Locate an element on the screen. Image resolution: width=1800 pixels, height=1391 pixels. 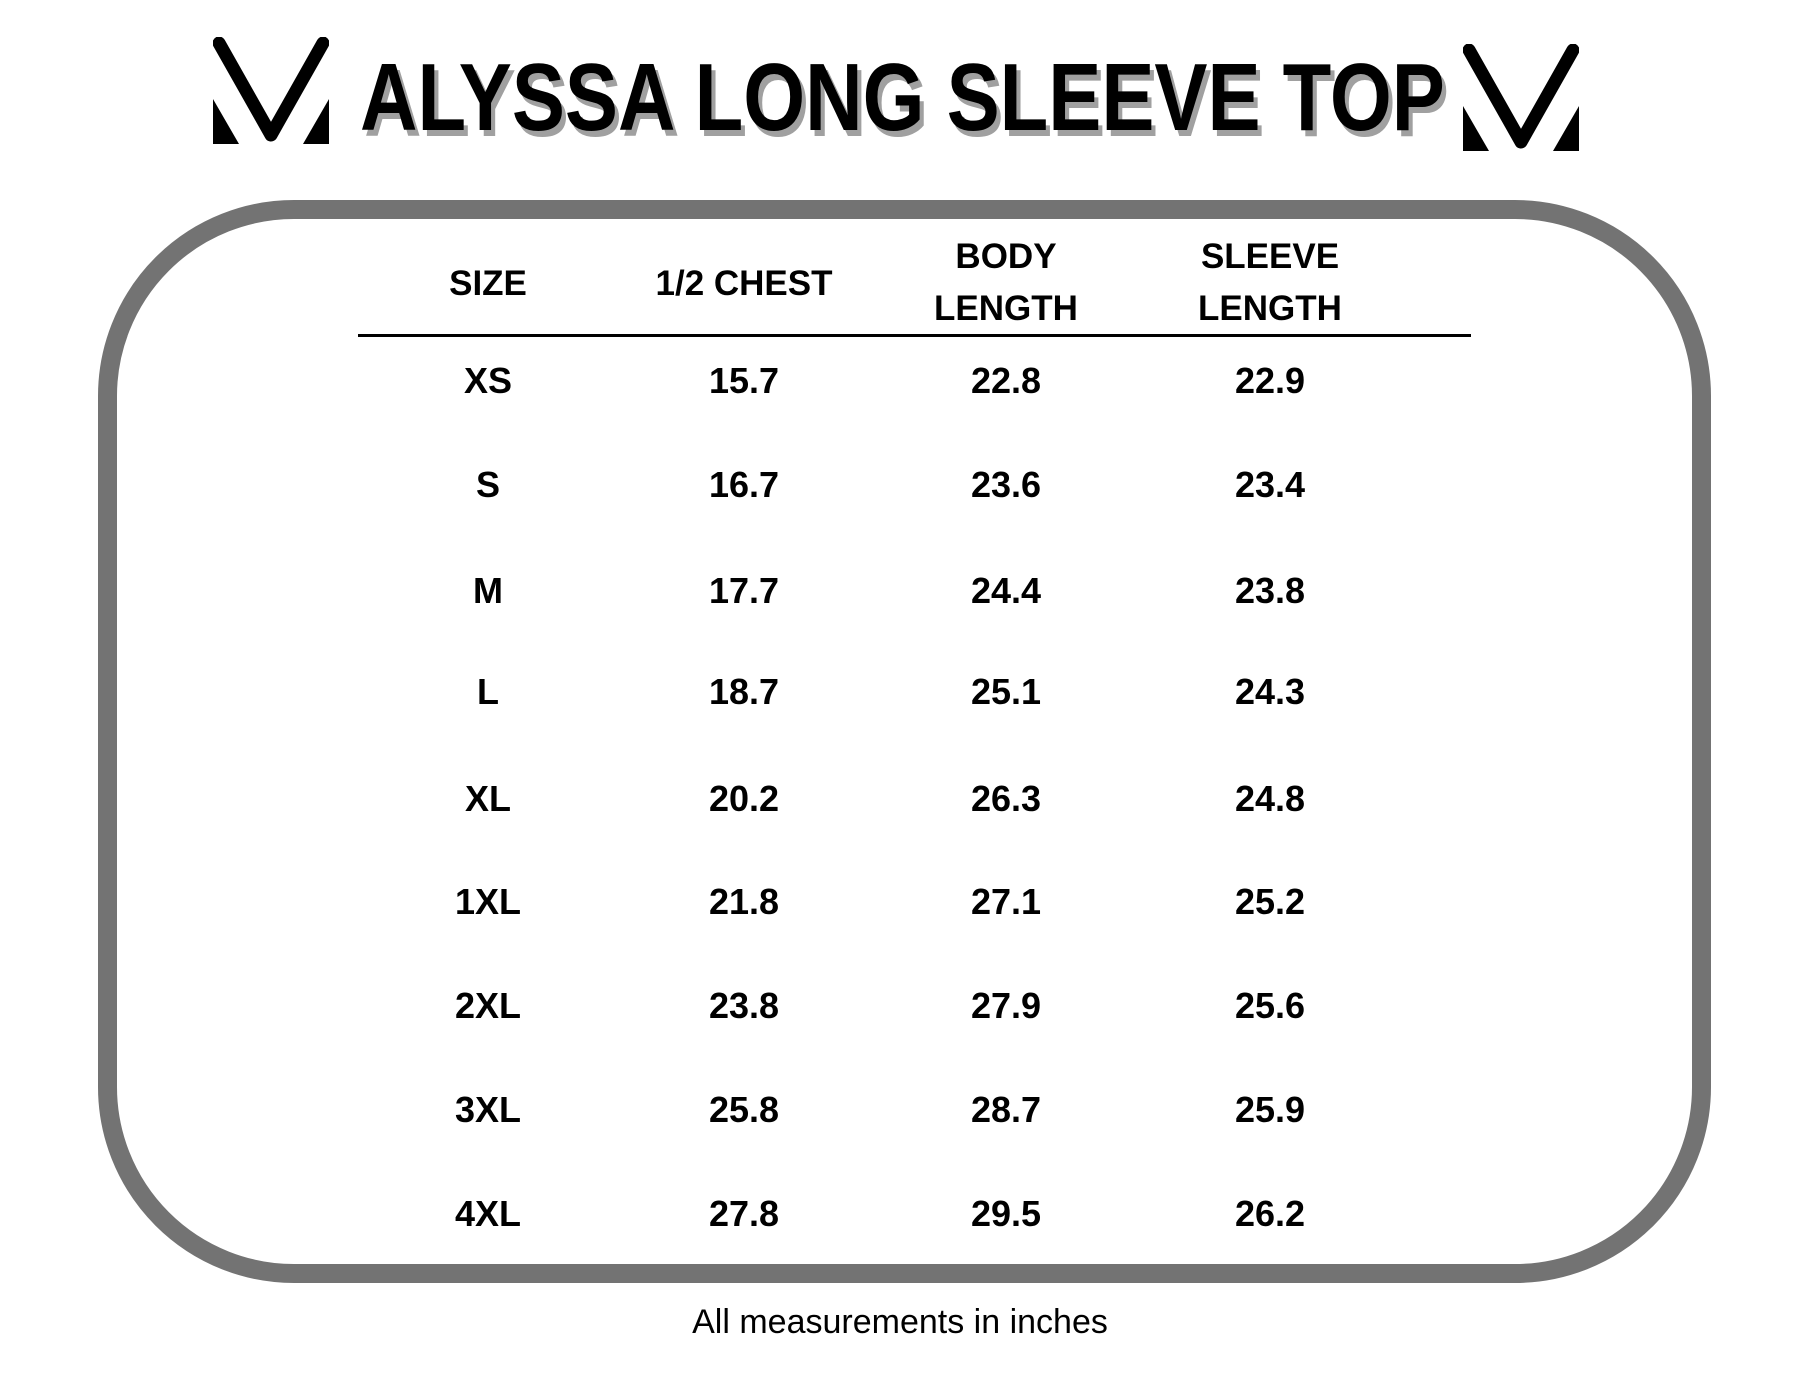
cell-sleeve-length: 23.8 is located at coordinates (1270, 590).